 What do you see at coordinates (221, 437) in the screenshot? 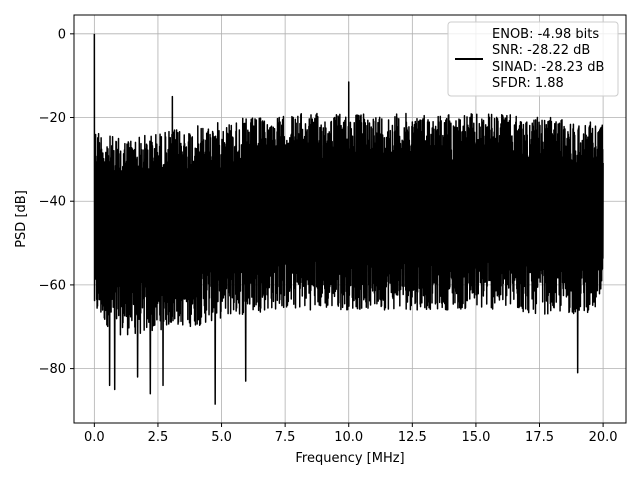
I see `x-tick-label: 5.0` at bounding box center [221, 437].